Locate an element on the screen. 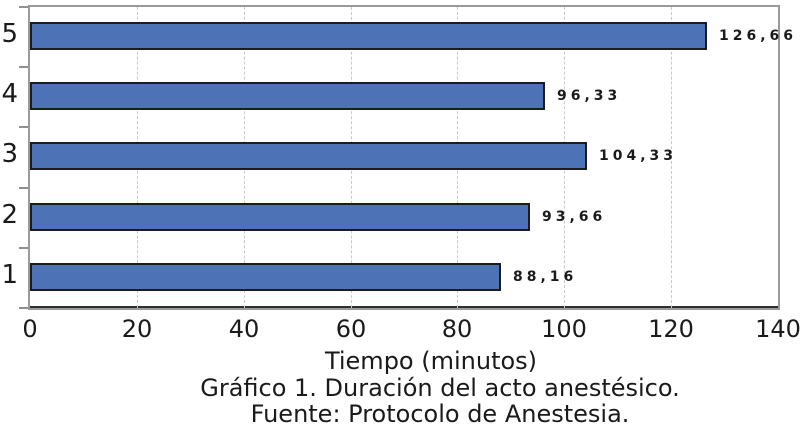 The height and width of the screenshot is (426, 800). chart-caption-source: Fuente: Protocolo de Anestesia. is located at coordinates (440, 413).